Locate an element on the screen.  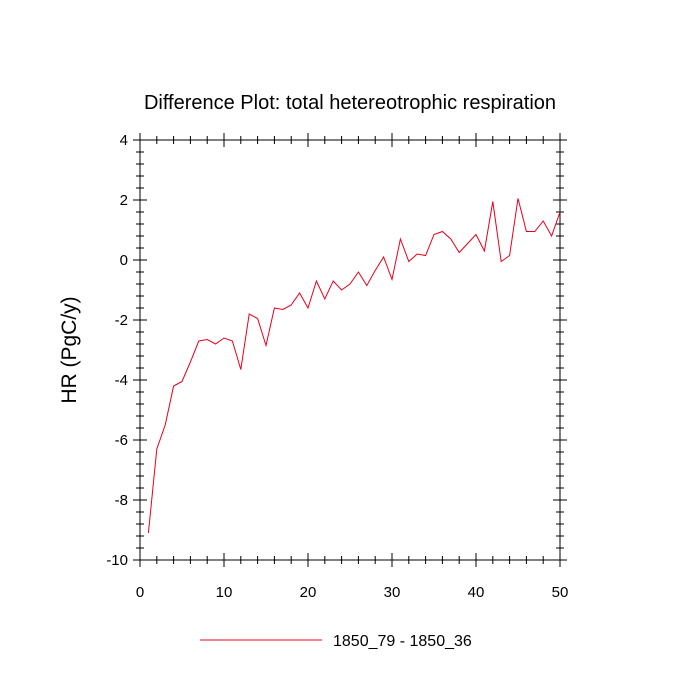
y-tick-label: 4 is located at coordinates (124, 140).